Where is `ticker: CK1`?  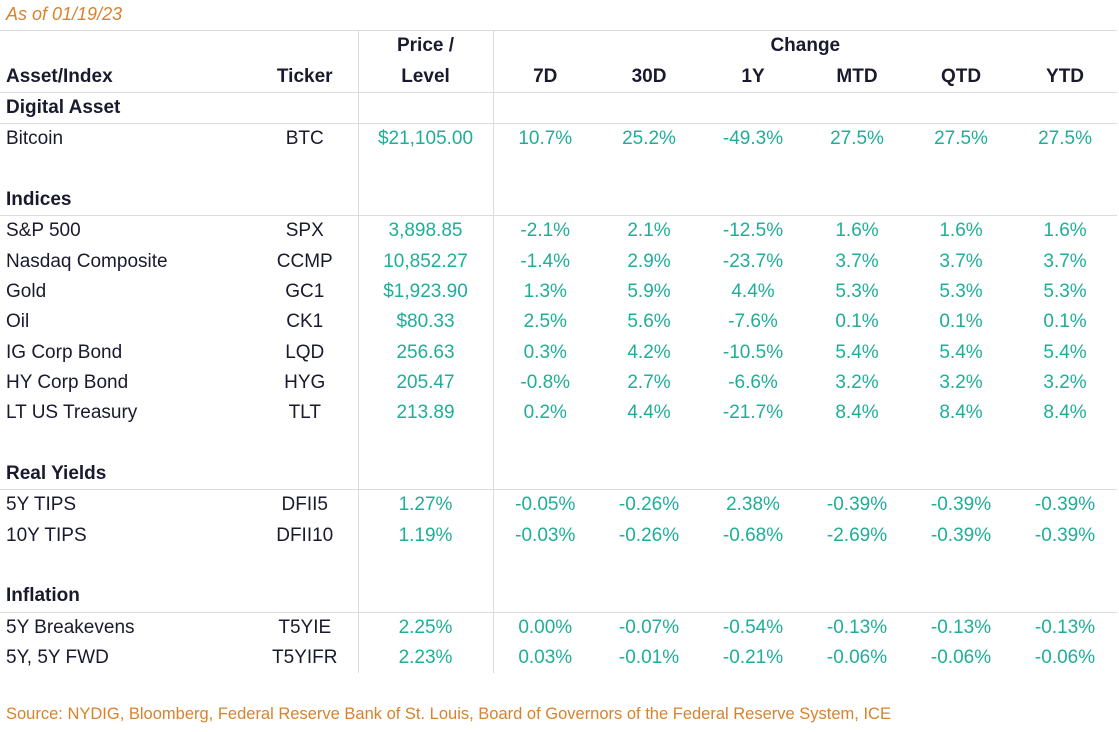
ticker: CK1 is located at coordinates (305, 322).